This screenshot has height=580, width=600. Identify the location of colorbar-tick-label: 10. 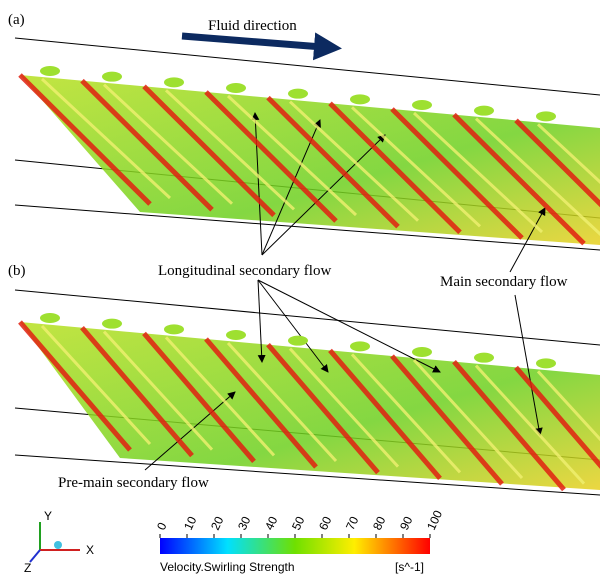
(190, 523).